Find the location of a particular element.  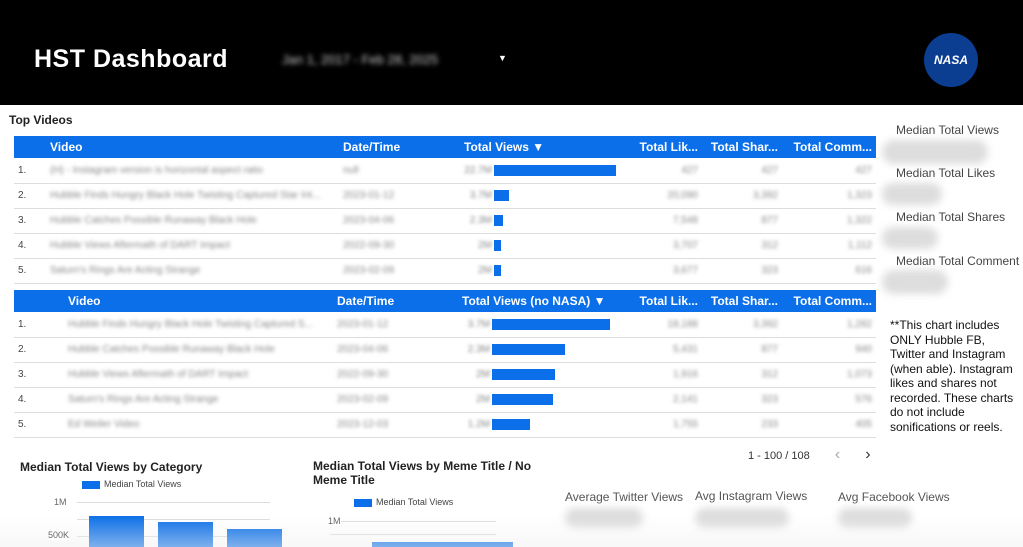

chart-title-category: Median Total Views by Category is located at coordinates (111, 467).